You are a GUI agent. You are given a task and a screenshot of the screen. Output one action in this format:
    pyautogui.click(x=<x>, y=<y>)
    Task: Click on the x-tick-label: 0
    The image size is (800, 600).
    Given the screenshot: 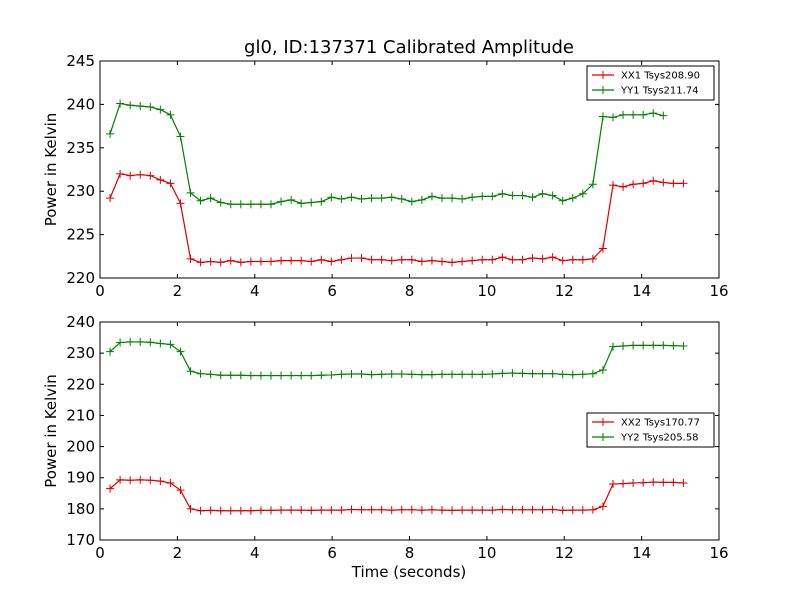 What is the action you would take?
    pyautogui.click(x=100, y=291)
    